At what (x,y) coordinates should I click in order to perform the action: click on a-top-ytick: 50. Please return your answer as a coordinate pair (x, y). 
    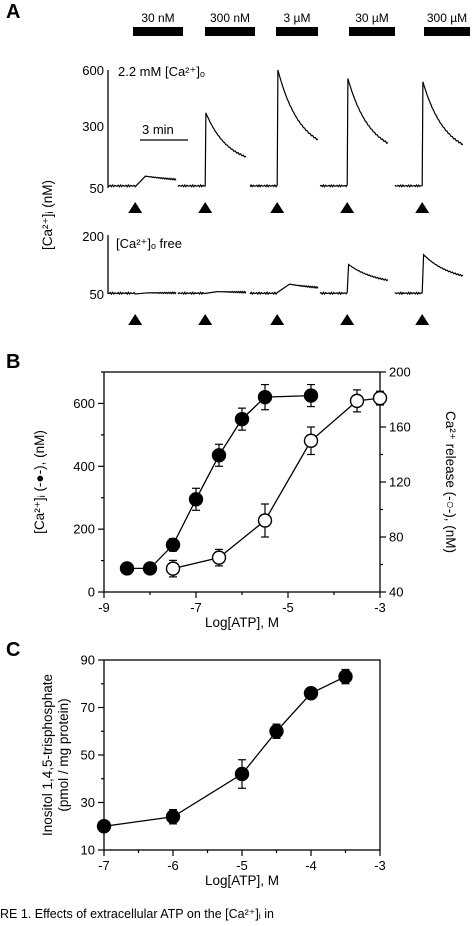
    Looking at the image, I should click on (97, 188).